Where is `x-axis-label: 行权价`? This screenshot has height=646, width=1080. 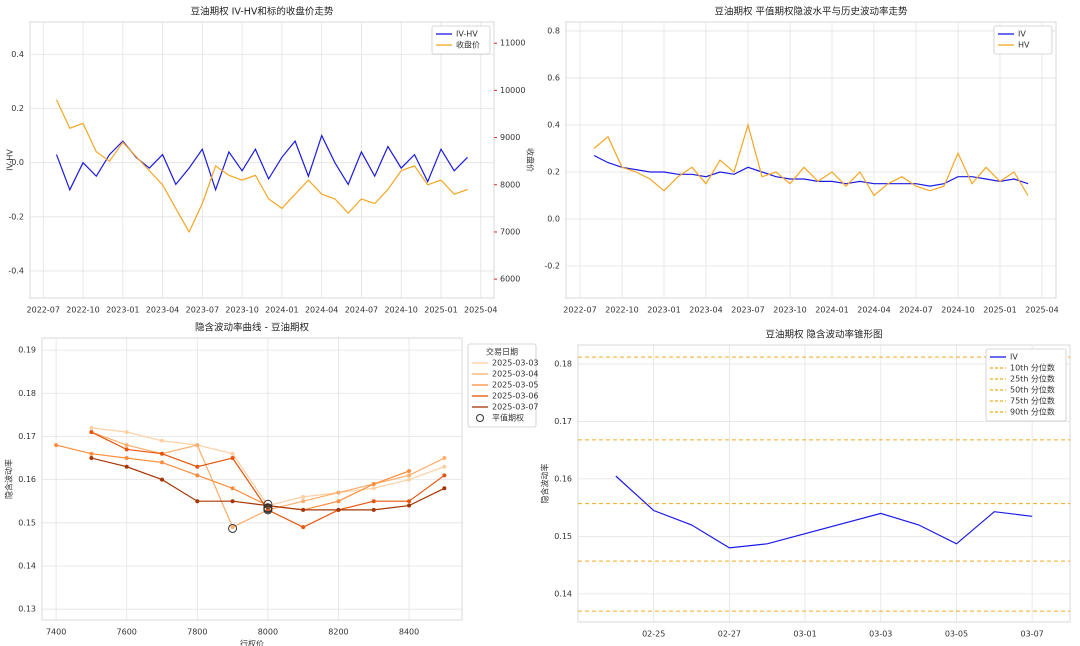
x-axis-label: 行权价 is located at coordinates (252, 642).